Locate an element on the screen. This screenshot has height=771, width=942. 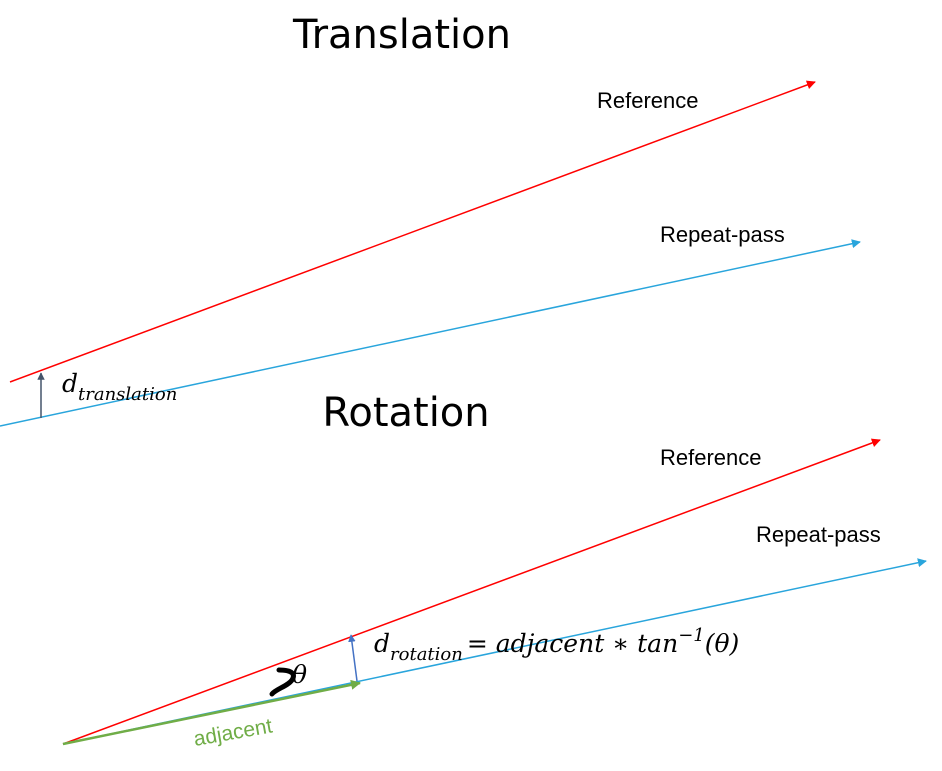
theta-label: θ is located at coordinates (299, 674).